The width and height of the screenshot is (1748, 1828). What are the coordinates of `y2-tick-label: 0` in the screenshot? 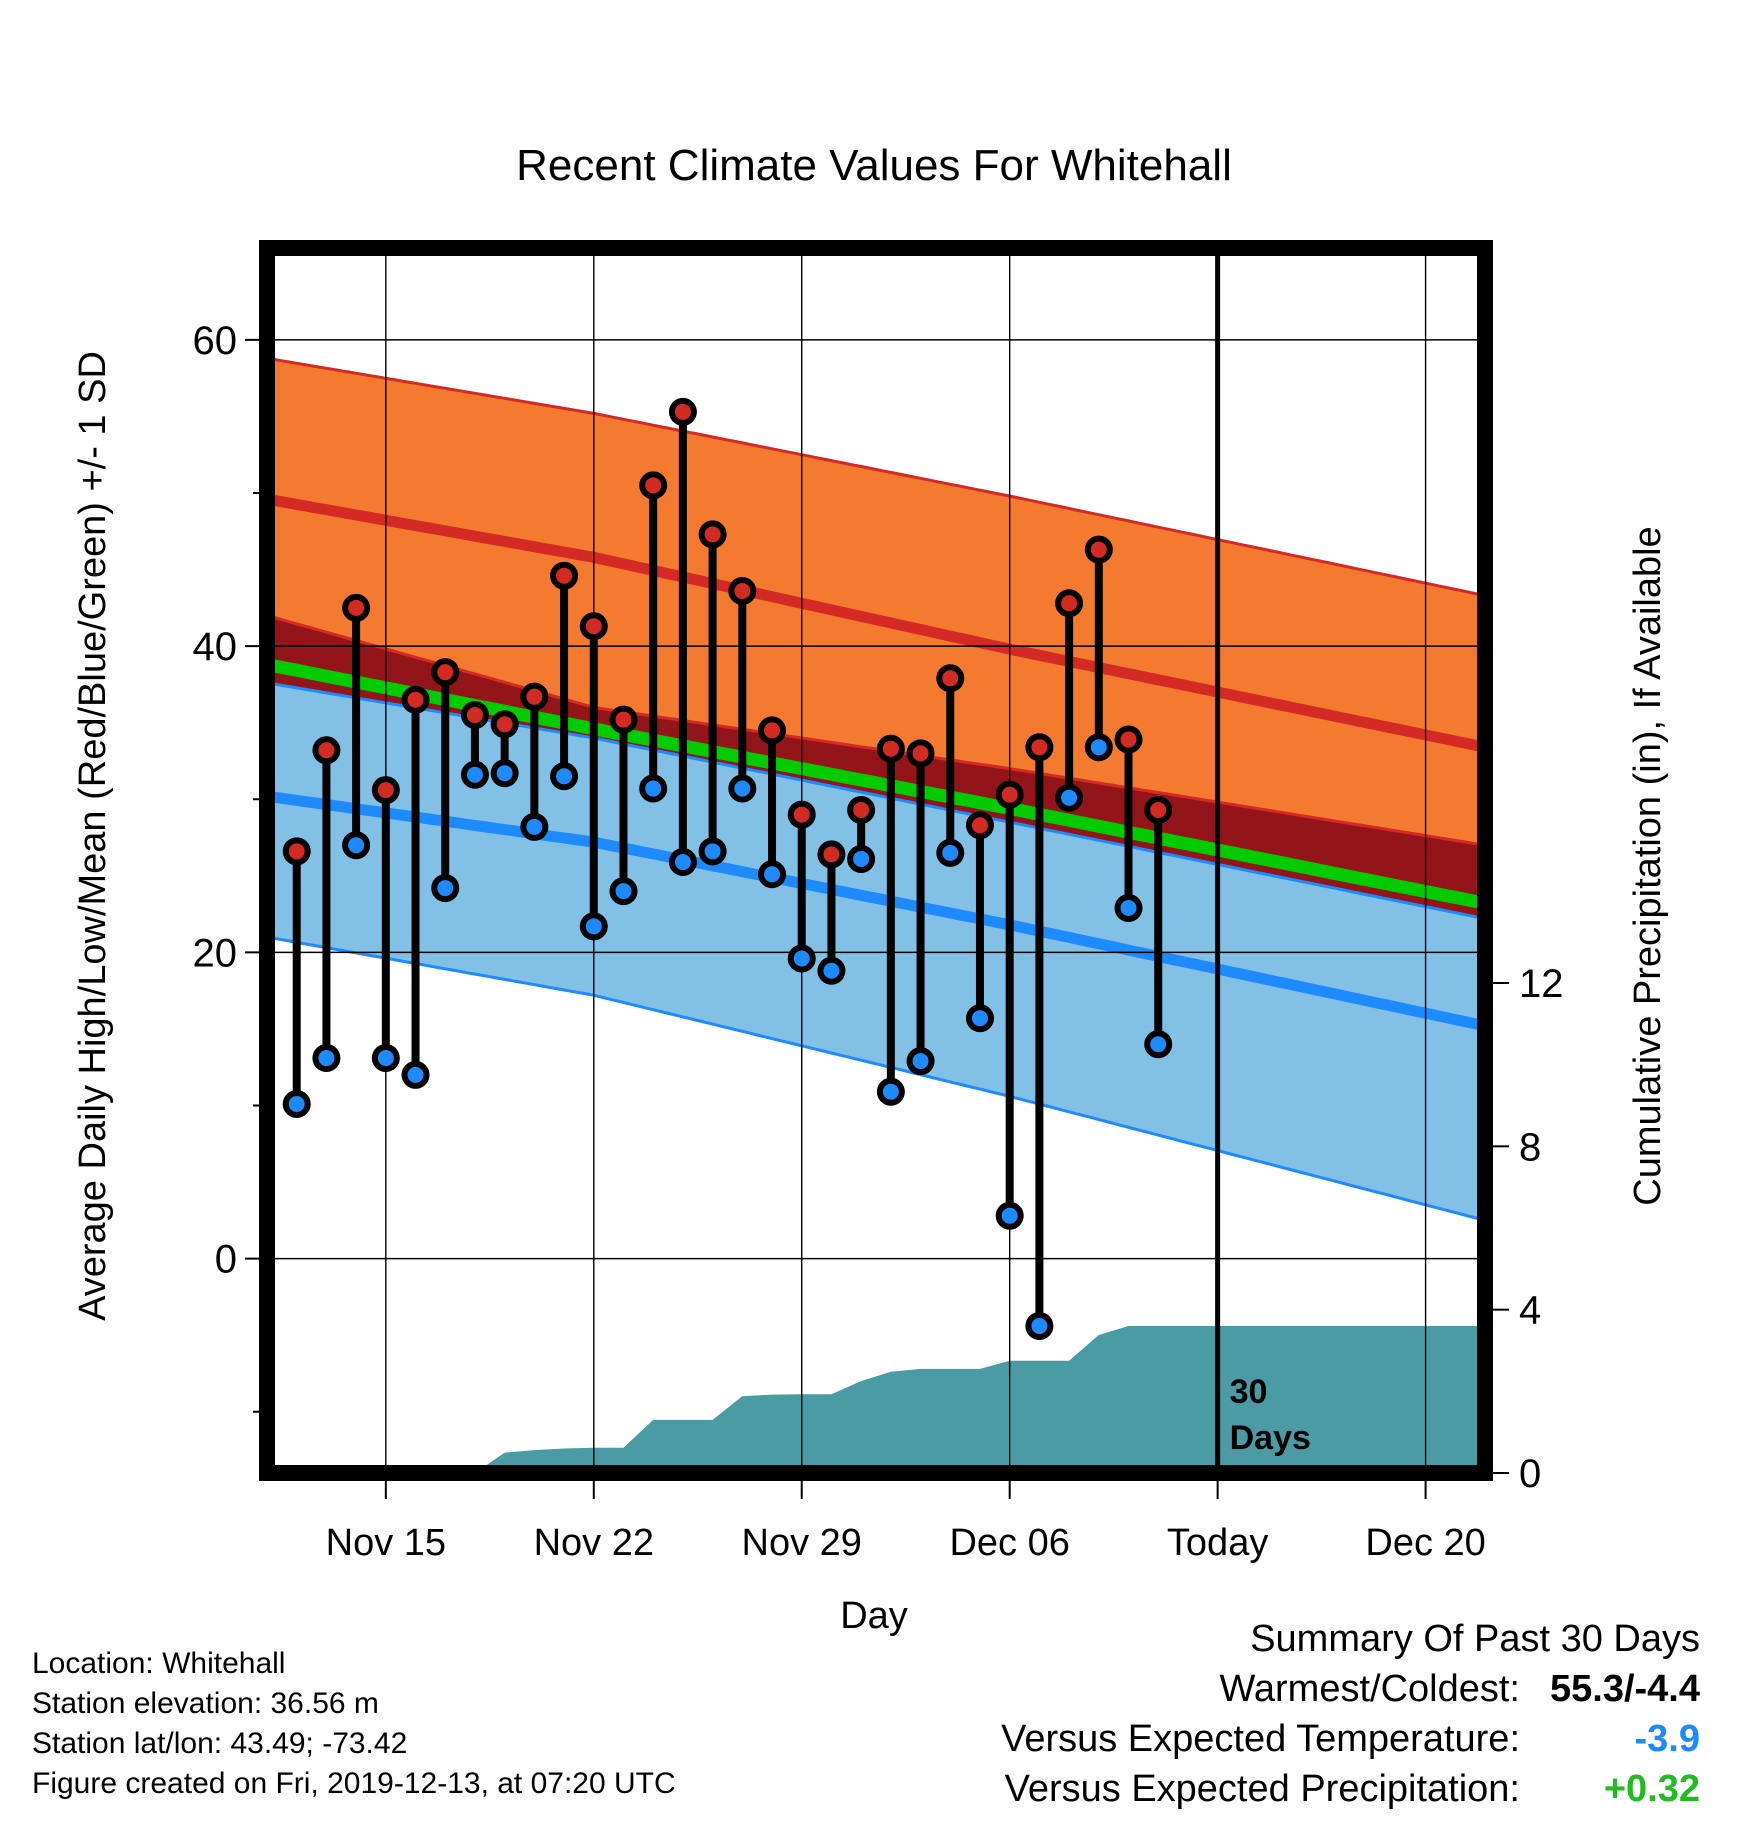 It's located at (1530, 1474).